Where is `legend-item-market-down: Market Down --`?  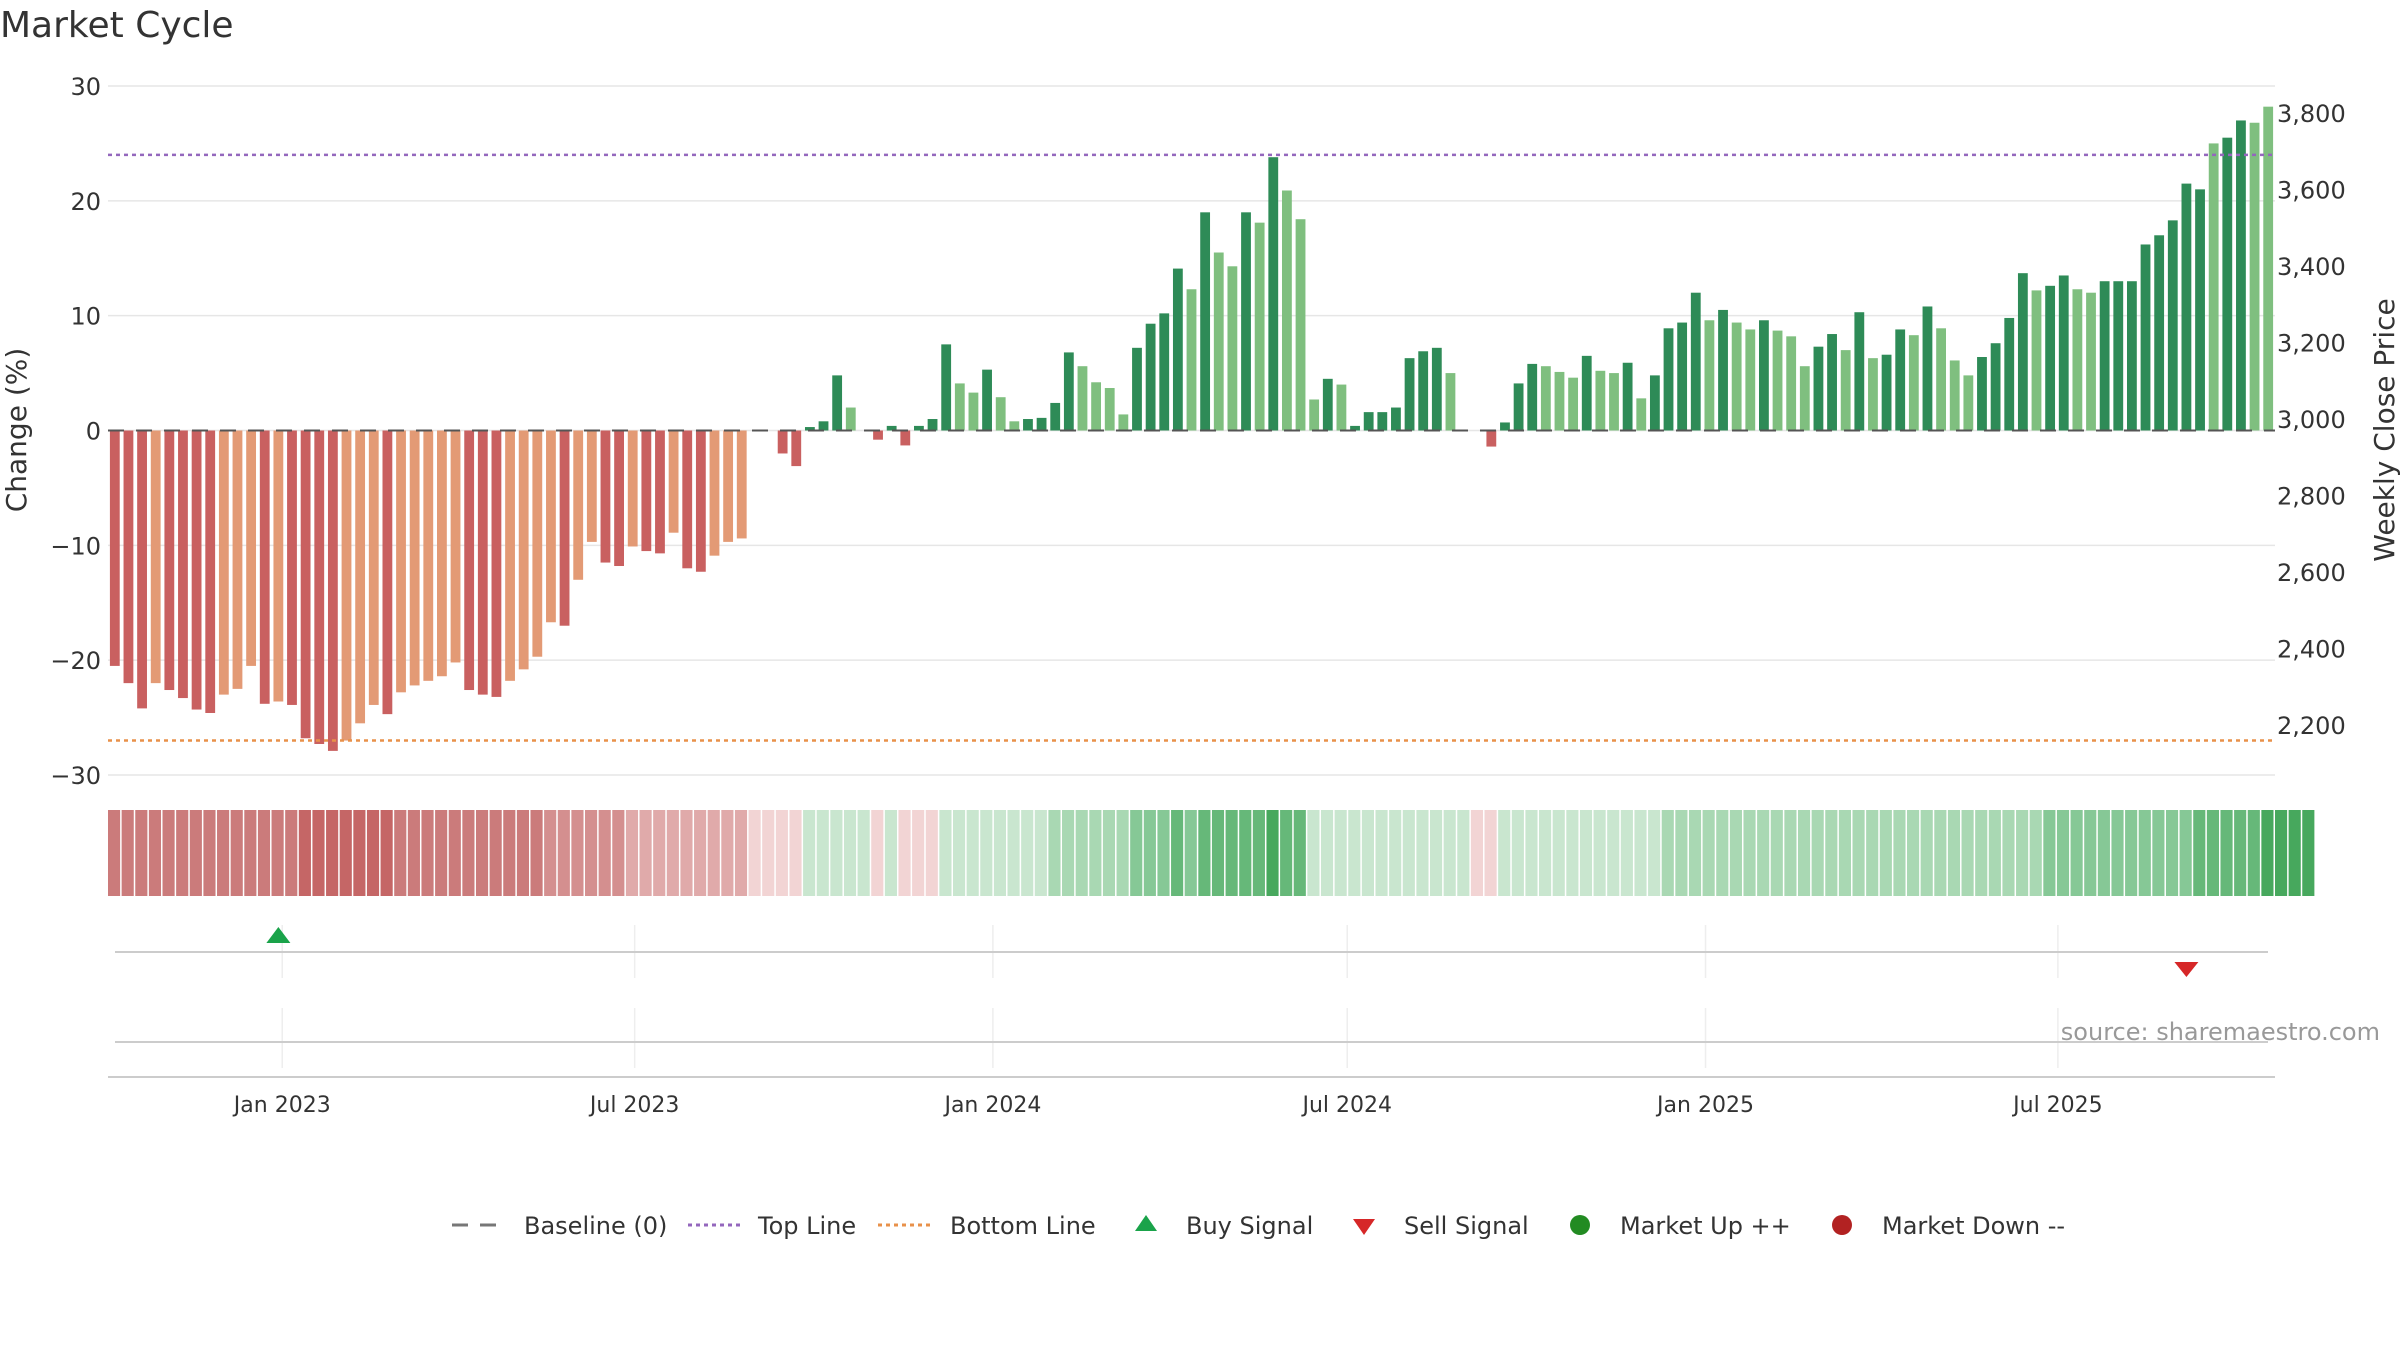 legend-item-market-down: Market Down -- is located at coordinates (1948, 1226).